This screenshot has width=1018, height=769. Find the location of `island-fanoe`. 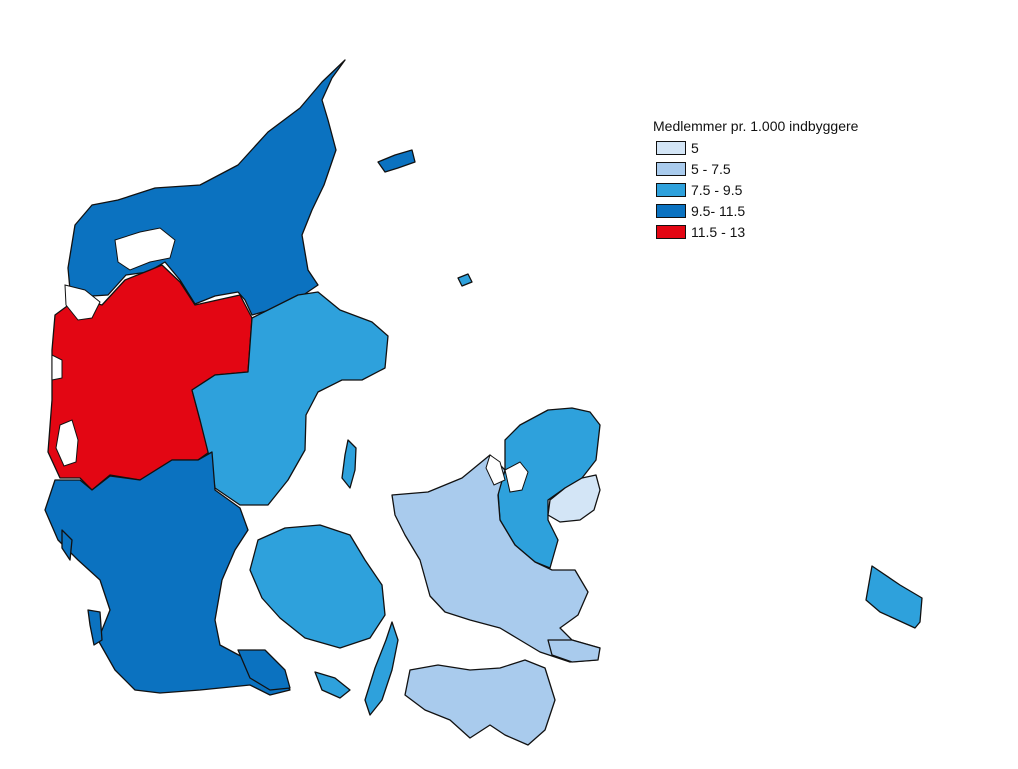

island-fanoe is located at coordinates (67, 545).